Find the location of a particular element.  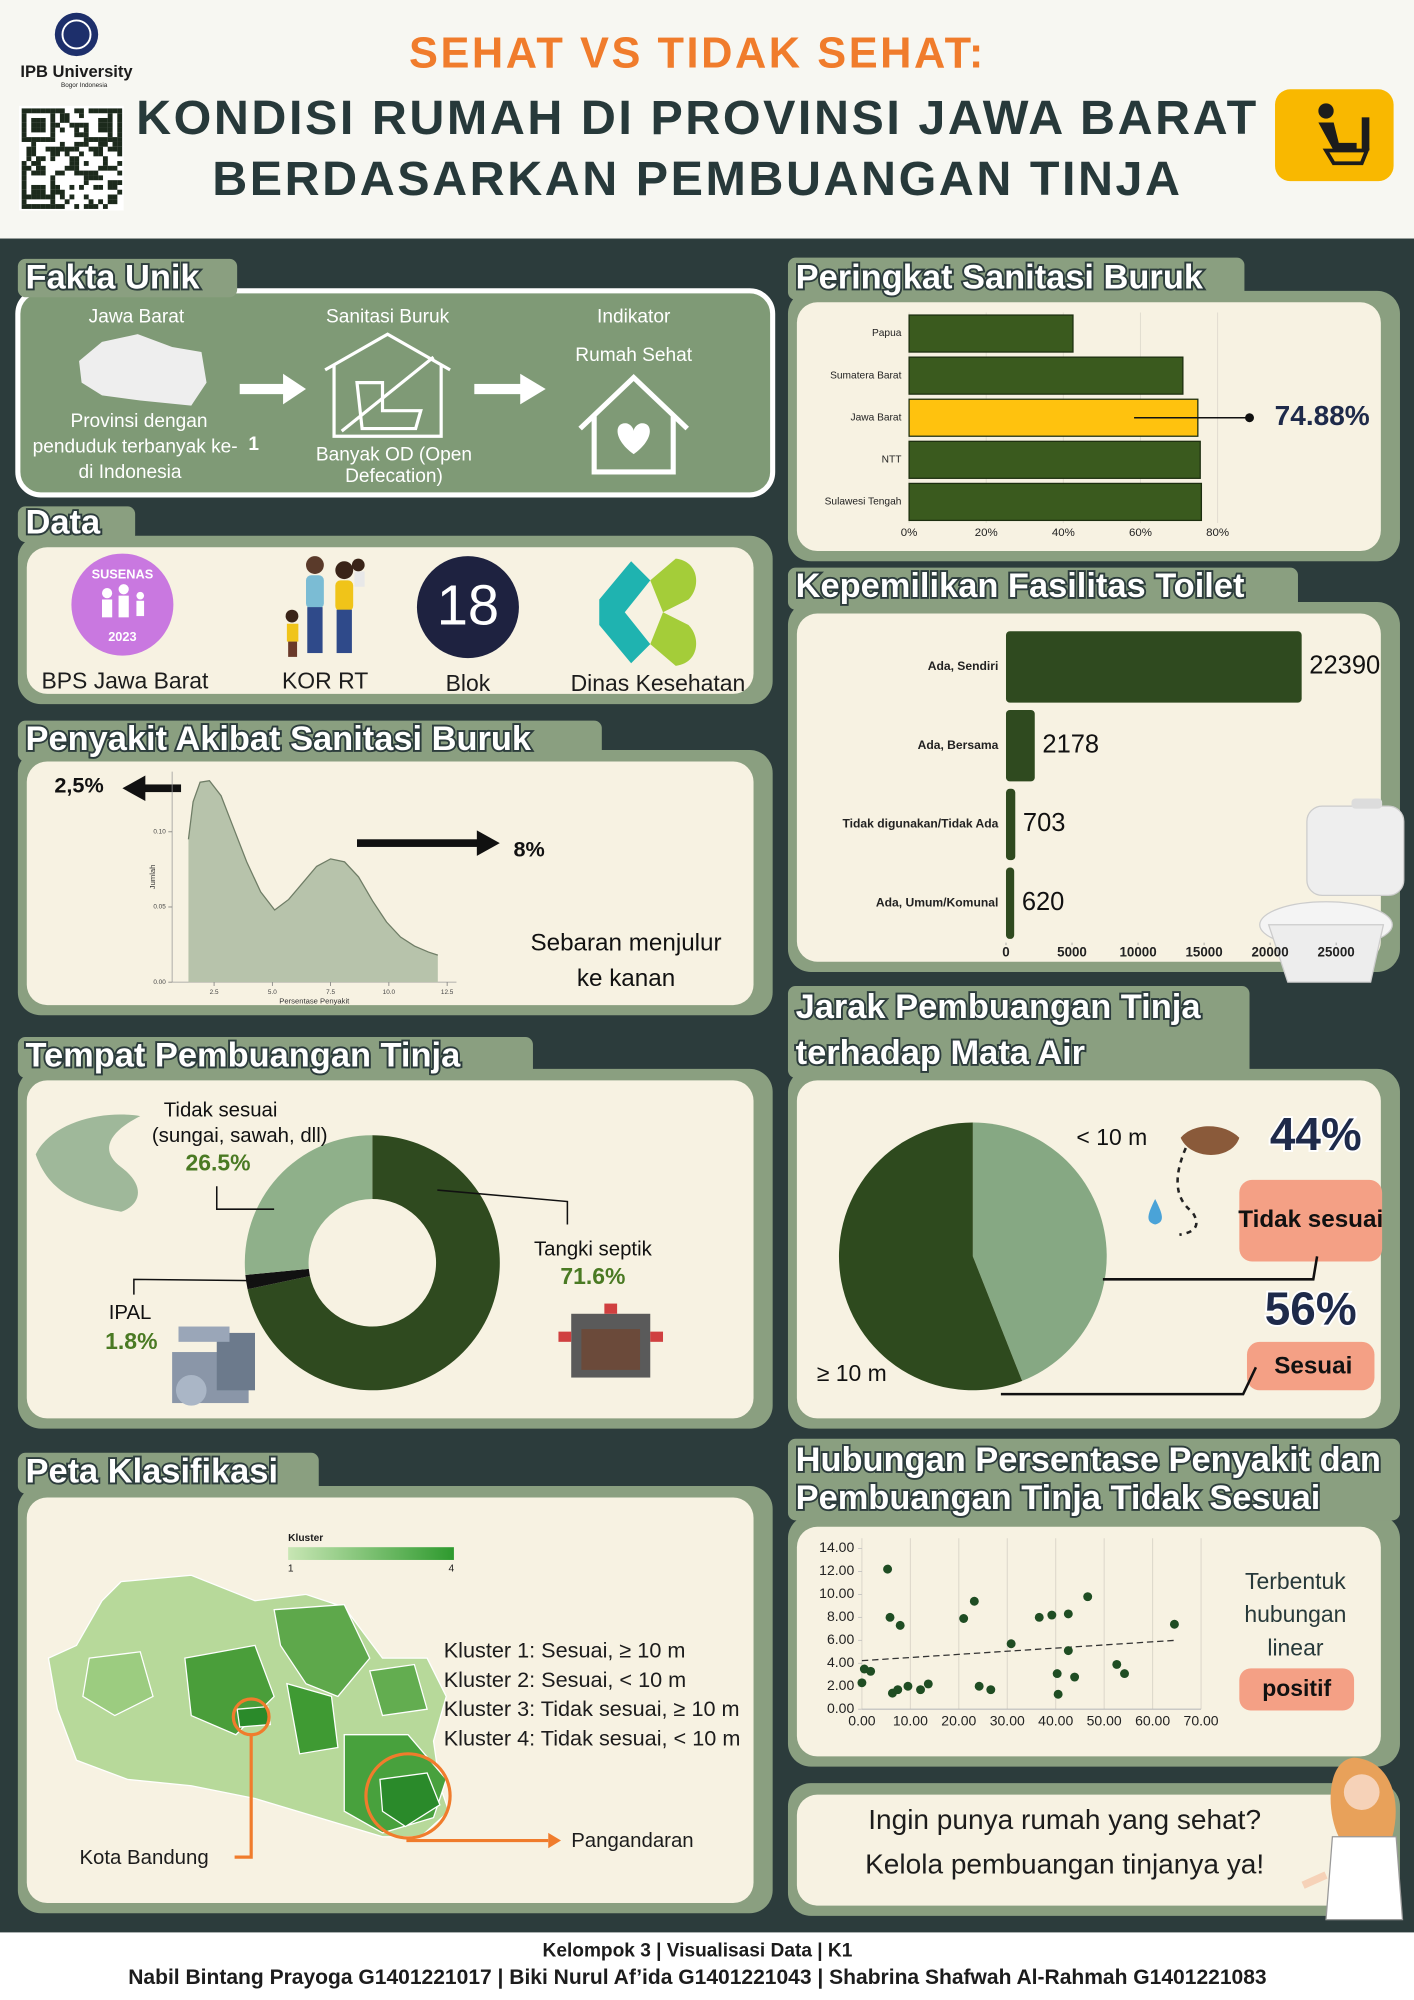

septic-icon is located at coordinates (611, 1340).